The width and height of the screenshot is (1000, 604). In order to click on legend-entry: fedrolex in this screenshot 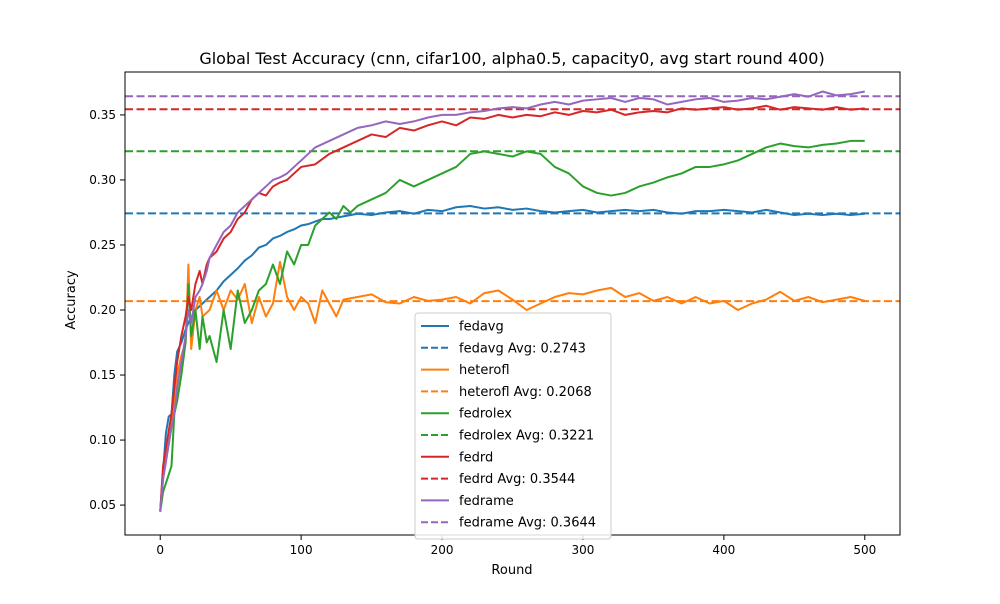, I will do `click(485, 414)`.